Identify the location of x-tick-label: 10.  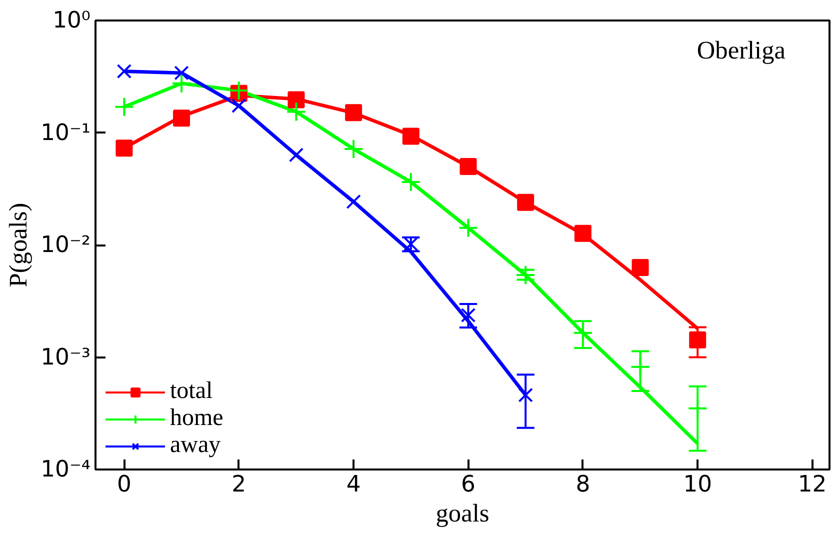
(697, 485).